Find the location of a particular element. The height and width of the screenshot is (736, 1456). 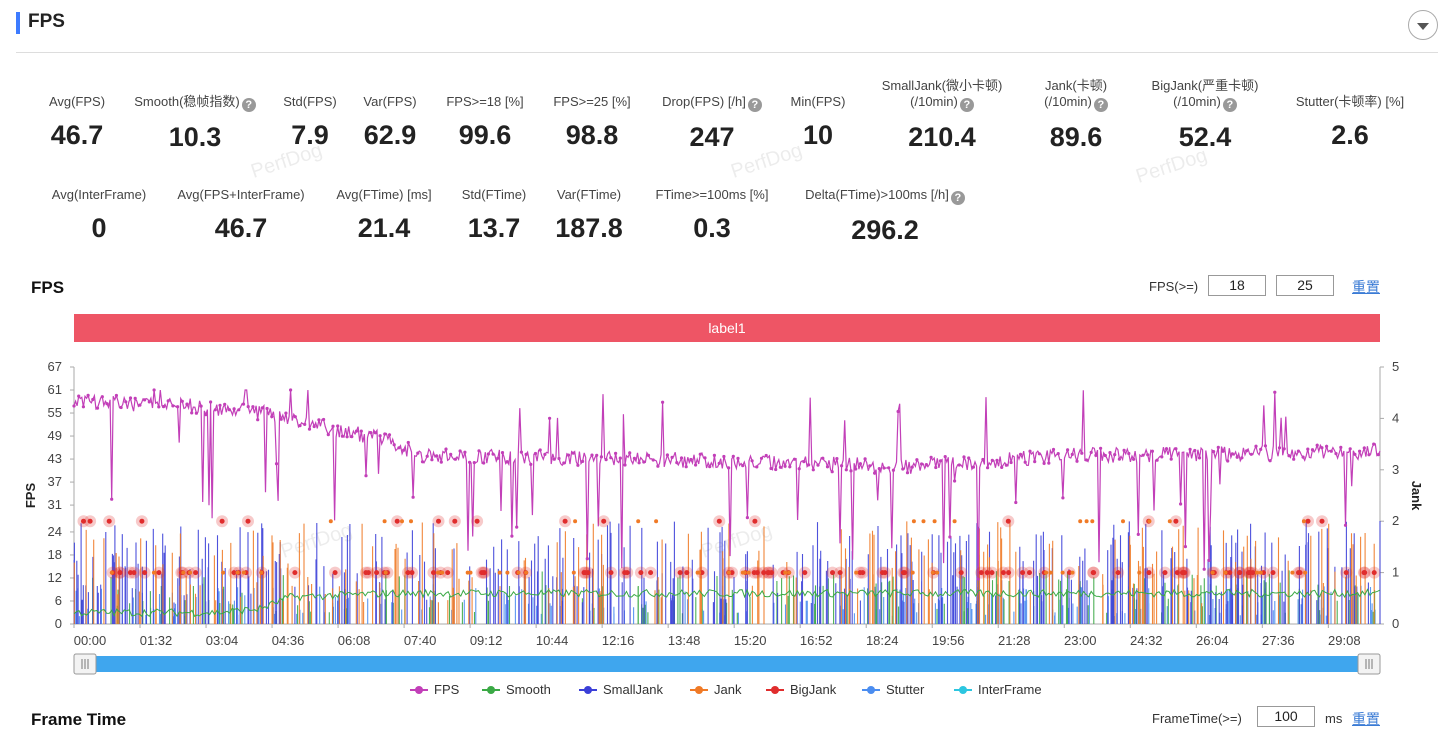

x-tick-label: 16:52 is located at coordinates (816, 640).